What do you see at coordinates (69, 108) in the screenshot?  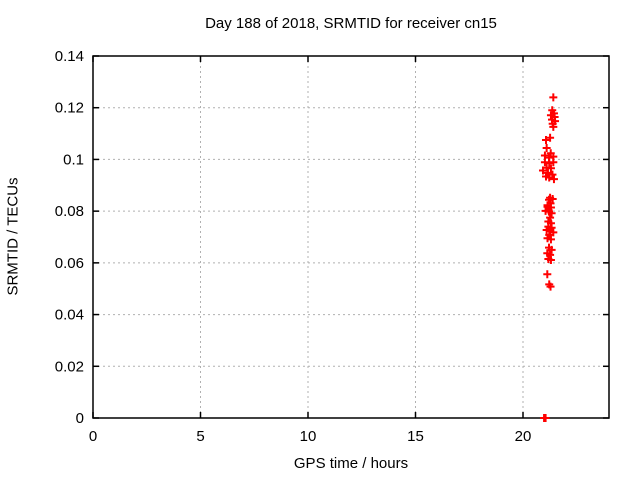 I see `y-tick-label: 0.12` at bounding box center [69, 108].